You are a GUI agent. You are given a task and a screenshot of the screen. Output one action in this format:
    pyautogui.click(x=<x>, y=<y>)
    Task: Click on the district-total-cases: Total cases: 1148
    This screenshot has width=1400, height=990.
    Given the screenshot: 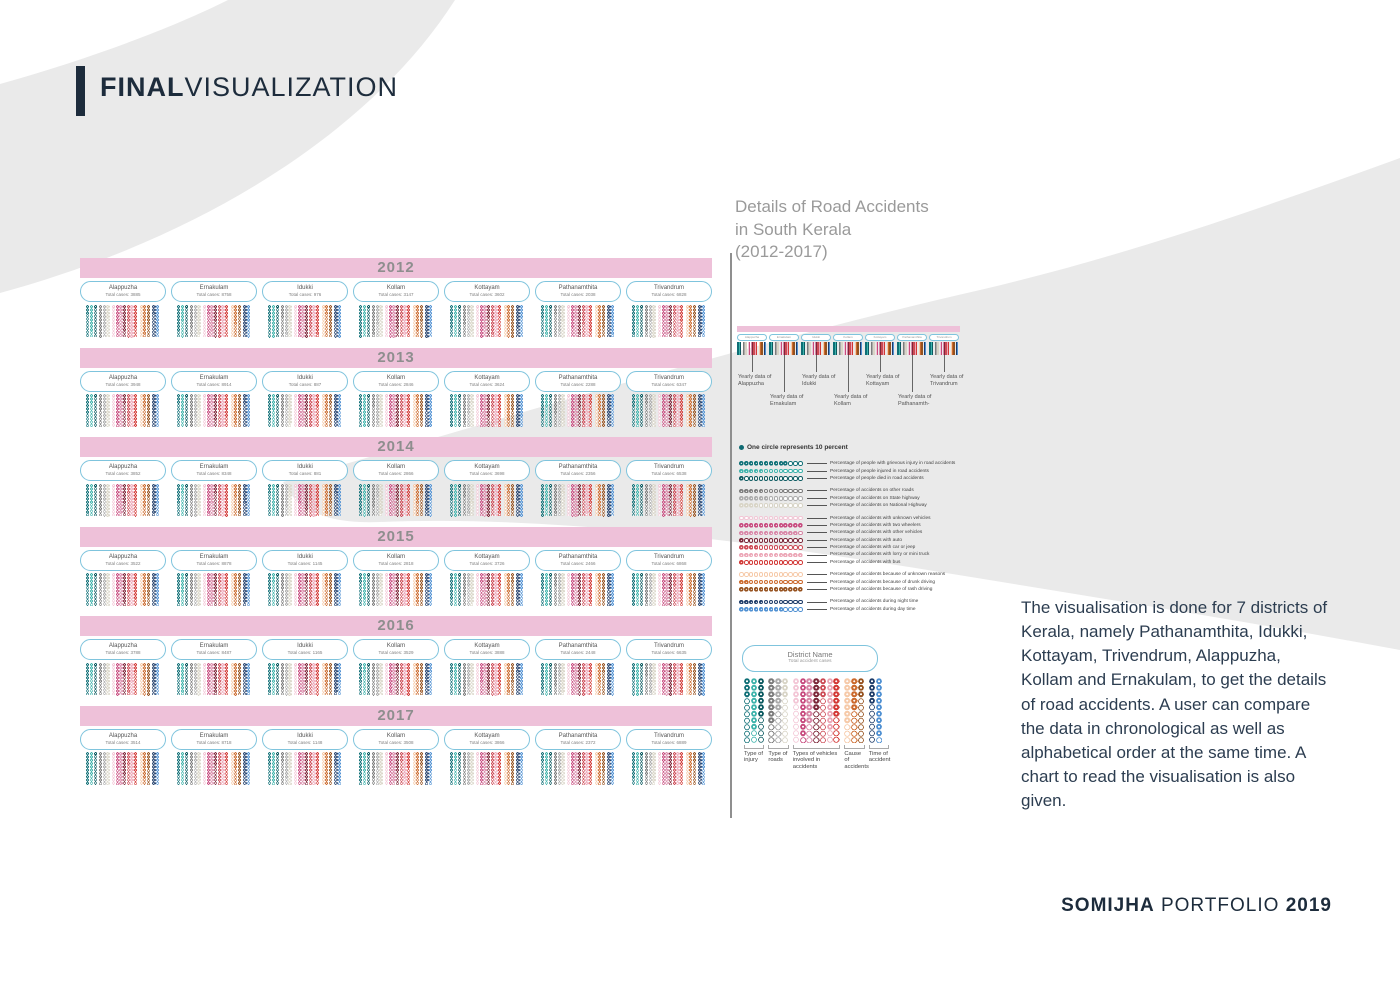 What is the action you would take?
    pyautogui.click(x=305, y=742)
    